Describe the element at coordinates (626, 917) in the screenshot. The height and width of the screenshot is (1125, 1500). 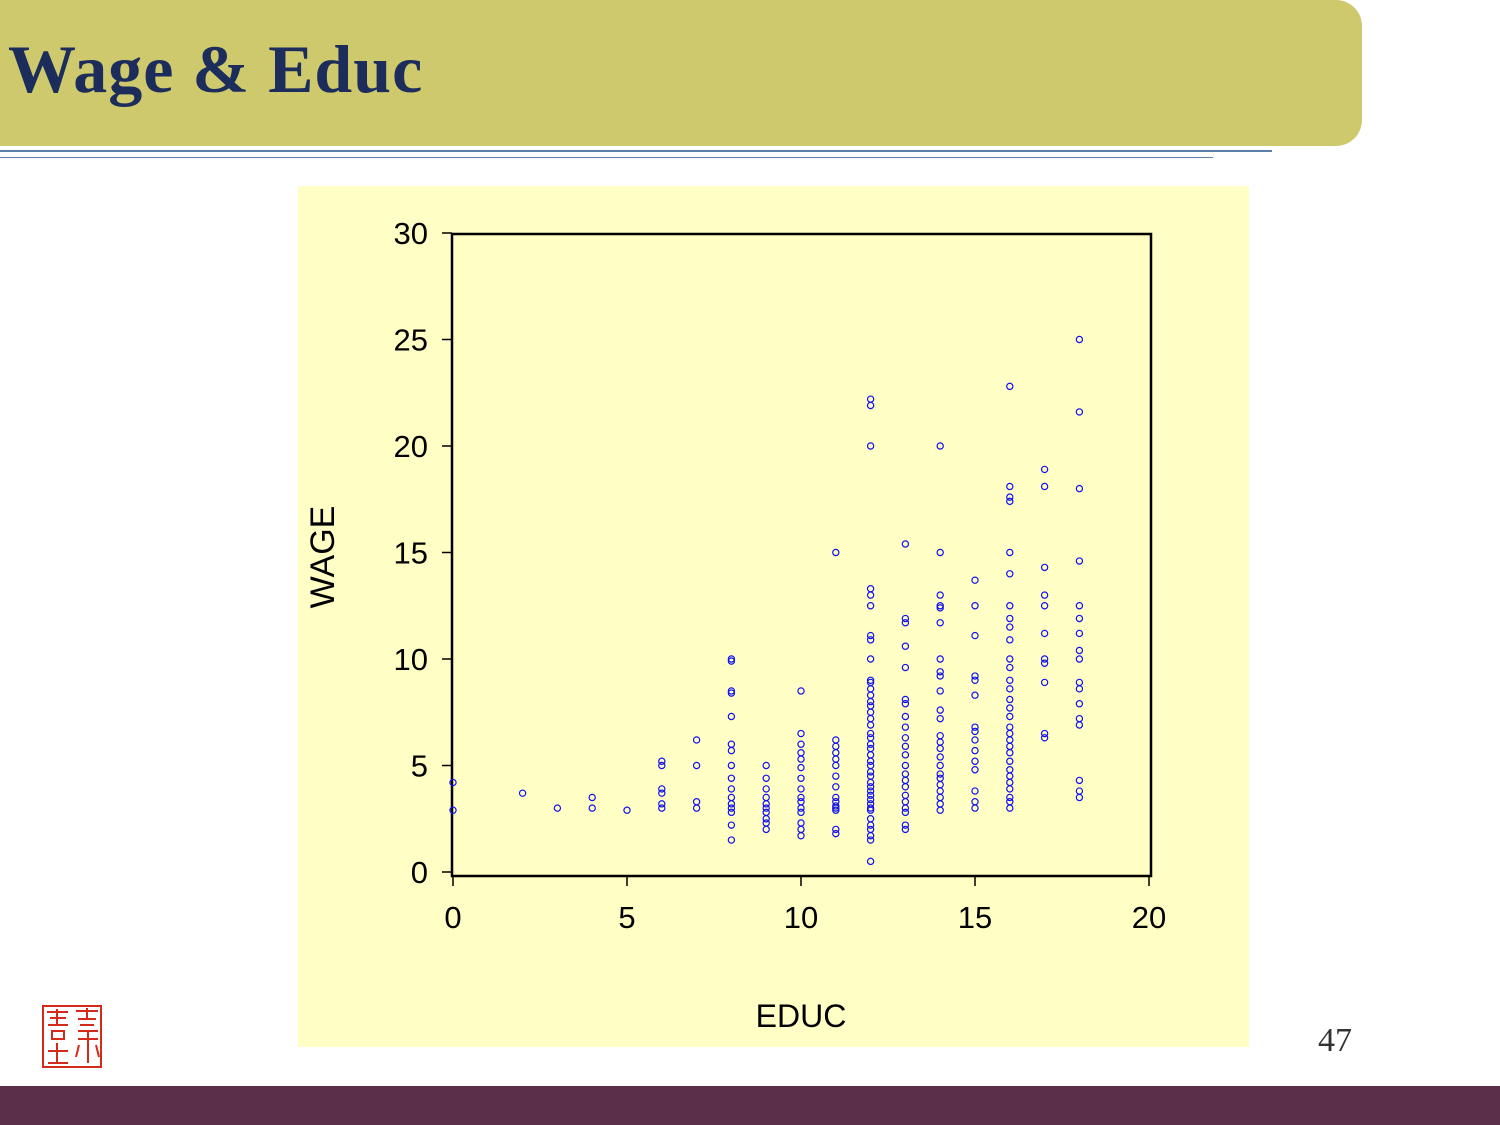
I see `x-tick-label: 5` at that location.